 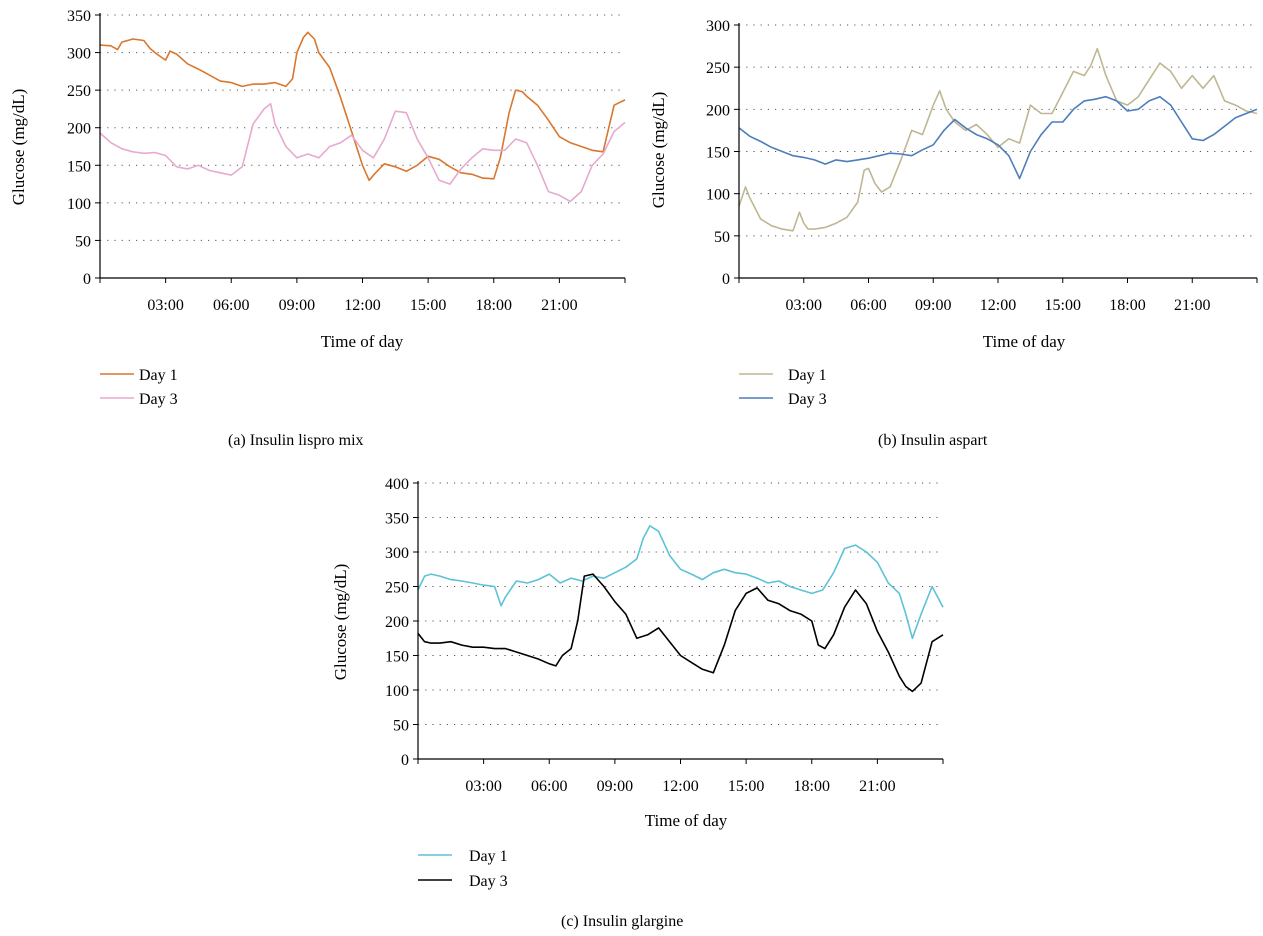 What do you see at coordinates (79, 204) in the screenshot?
I see `panel-a-y-tick-label: 100` at bounding box center [79, 204].